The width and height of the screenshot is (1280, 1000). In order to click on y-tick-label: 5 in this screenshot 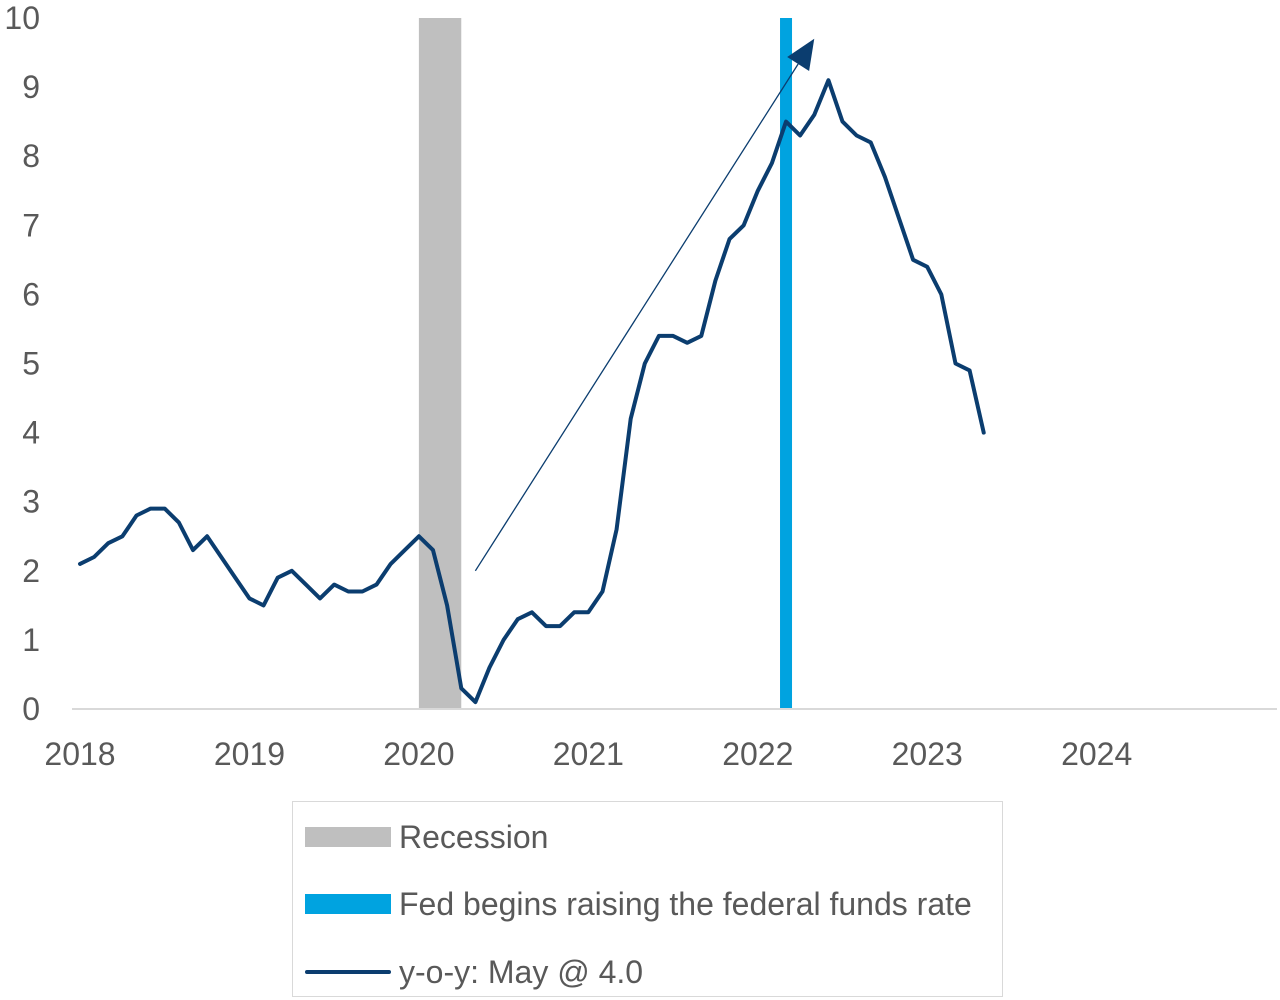, I will do `click(31, 364)`.